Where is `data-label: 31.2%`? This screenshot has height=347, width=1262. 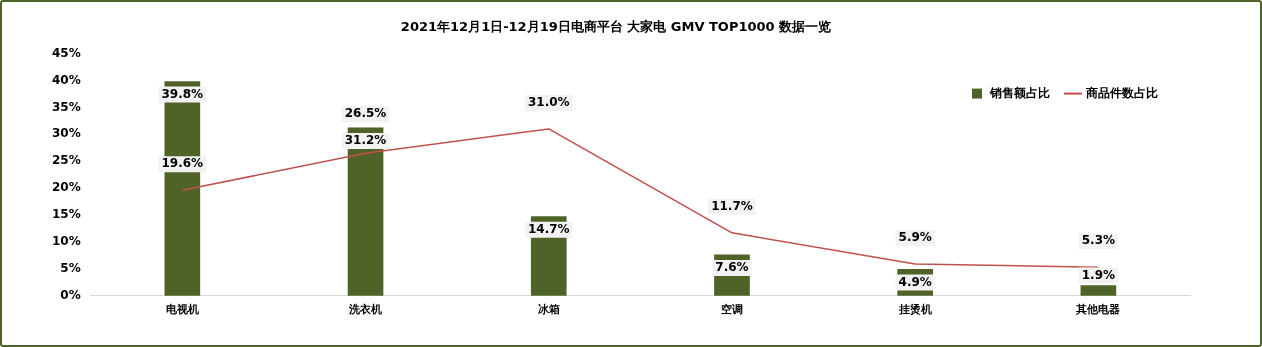
data-label: 31.2% is located at coordinates (365, 140).